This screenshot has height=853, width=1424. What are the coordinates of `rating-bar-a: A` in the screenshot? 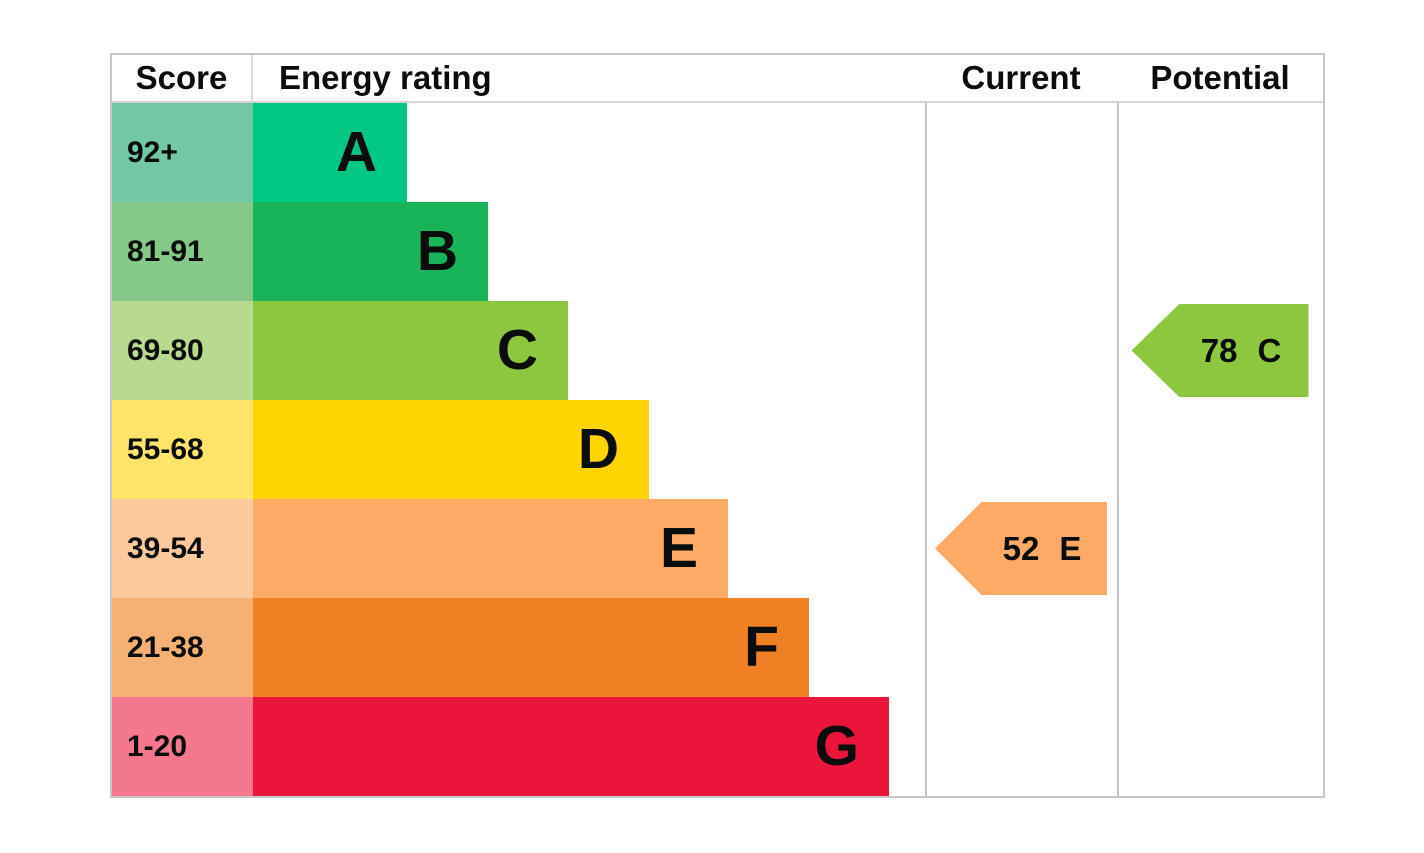 It's located at (330, 152).